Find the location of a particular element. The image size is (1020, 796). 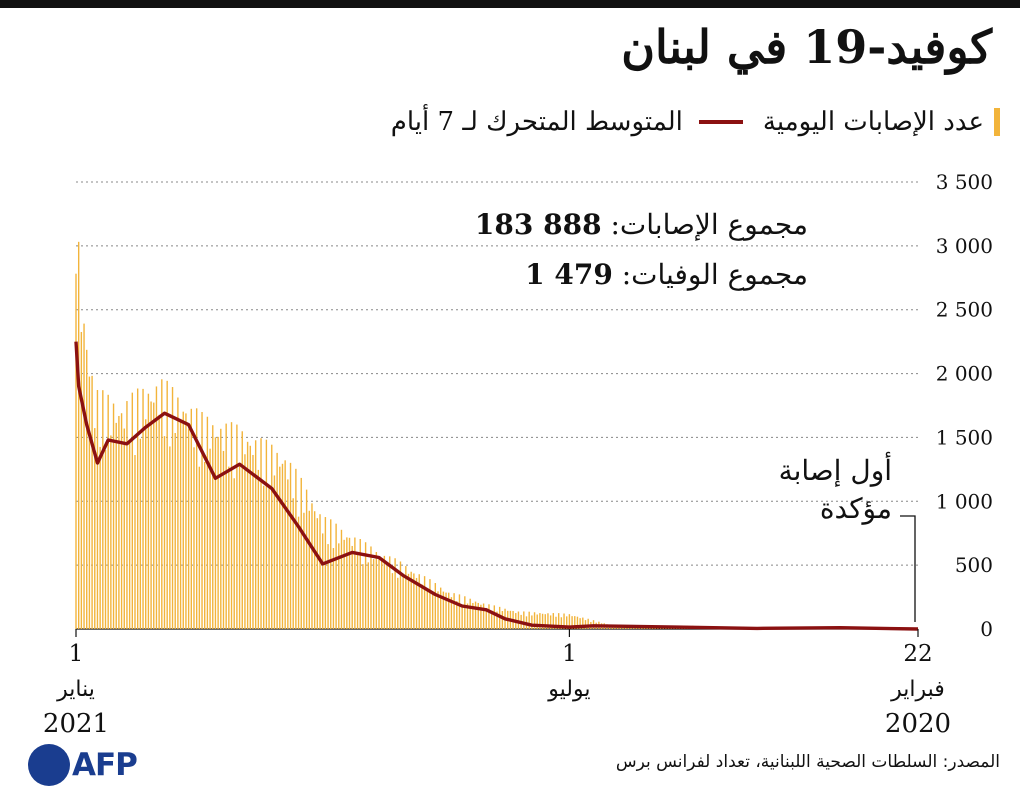

afp-logo-text: AFP is located at coordinates (105, 765).